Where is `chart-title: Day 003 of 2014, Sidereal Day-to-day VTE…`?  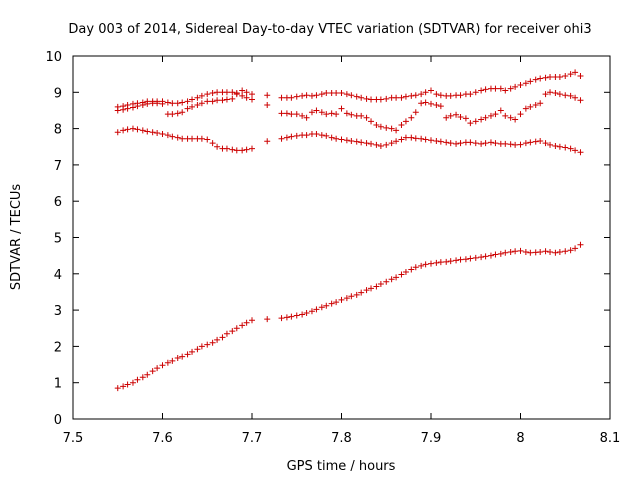 chart-title: Day 003 of 2014, Sidereal Day-to-day VTE… is located at coordinates (329, 29).